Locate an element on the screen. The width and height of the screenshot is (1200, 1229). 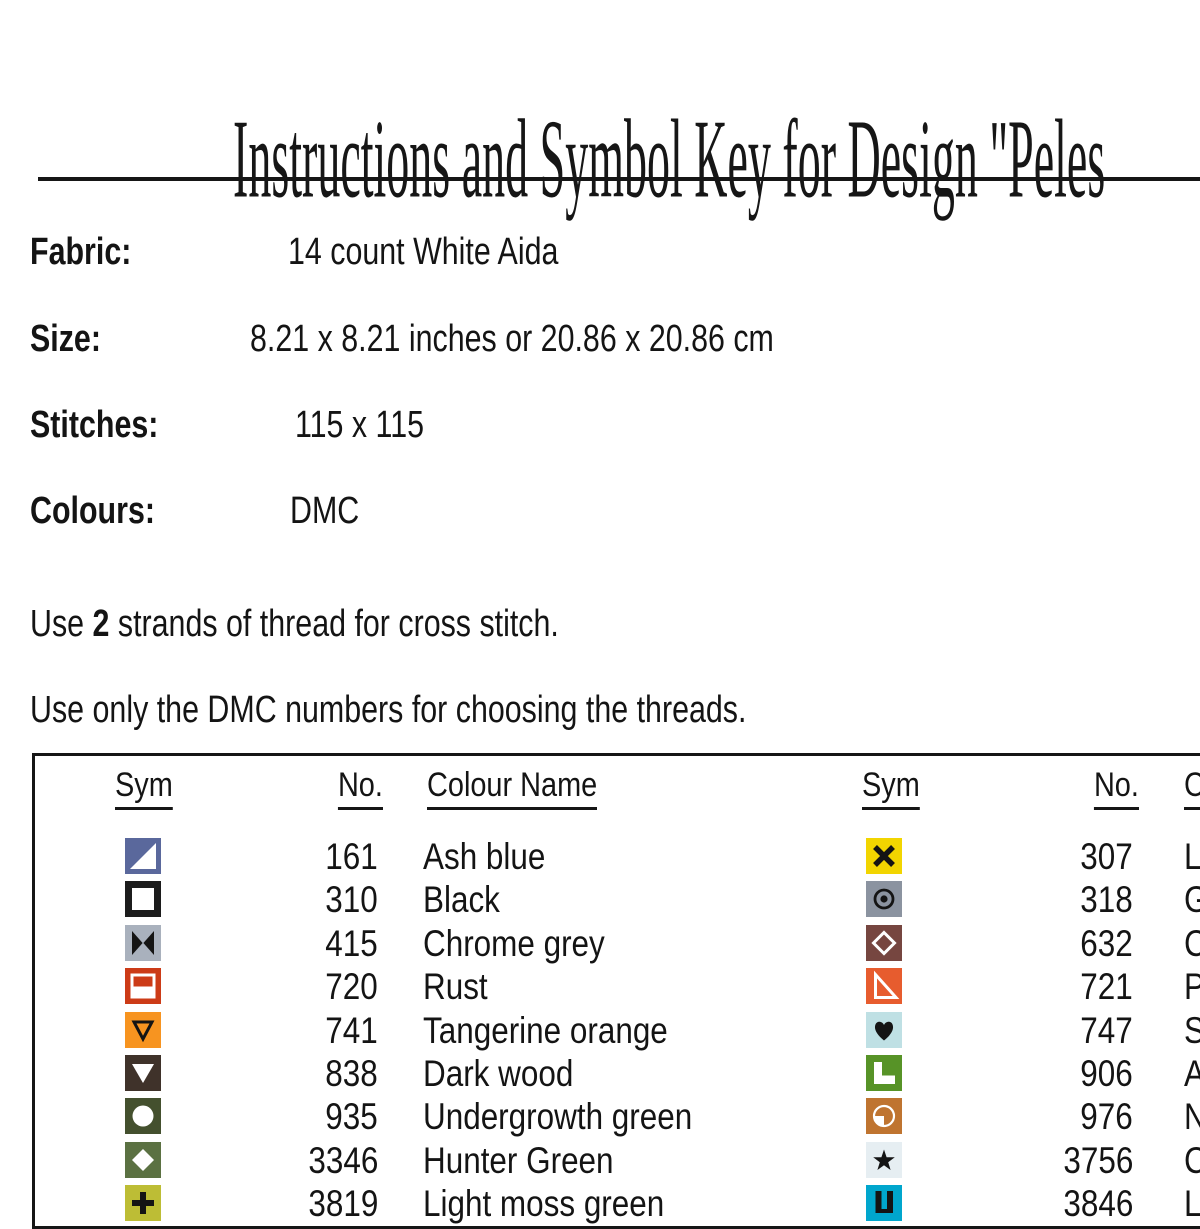
dmc-number: 3846 is located at coordinates (1098, 1204).